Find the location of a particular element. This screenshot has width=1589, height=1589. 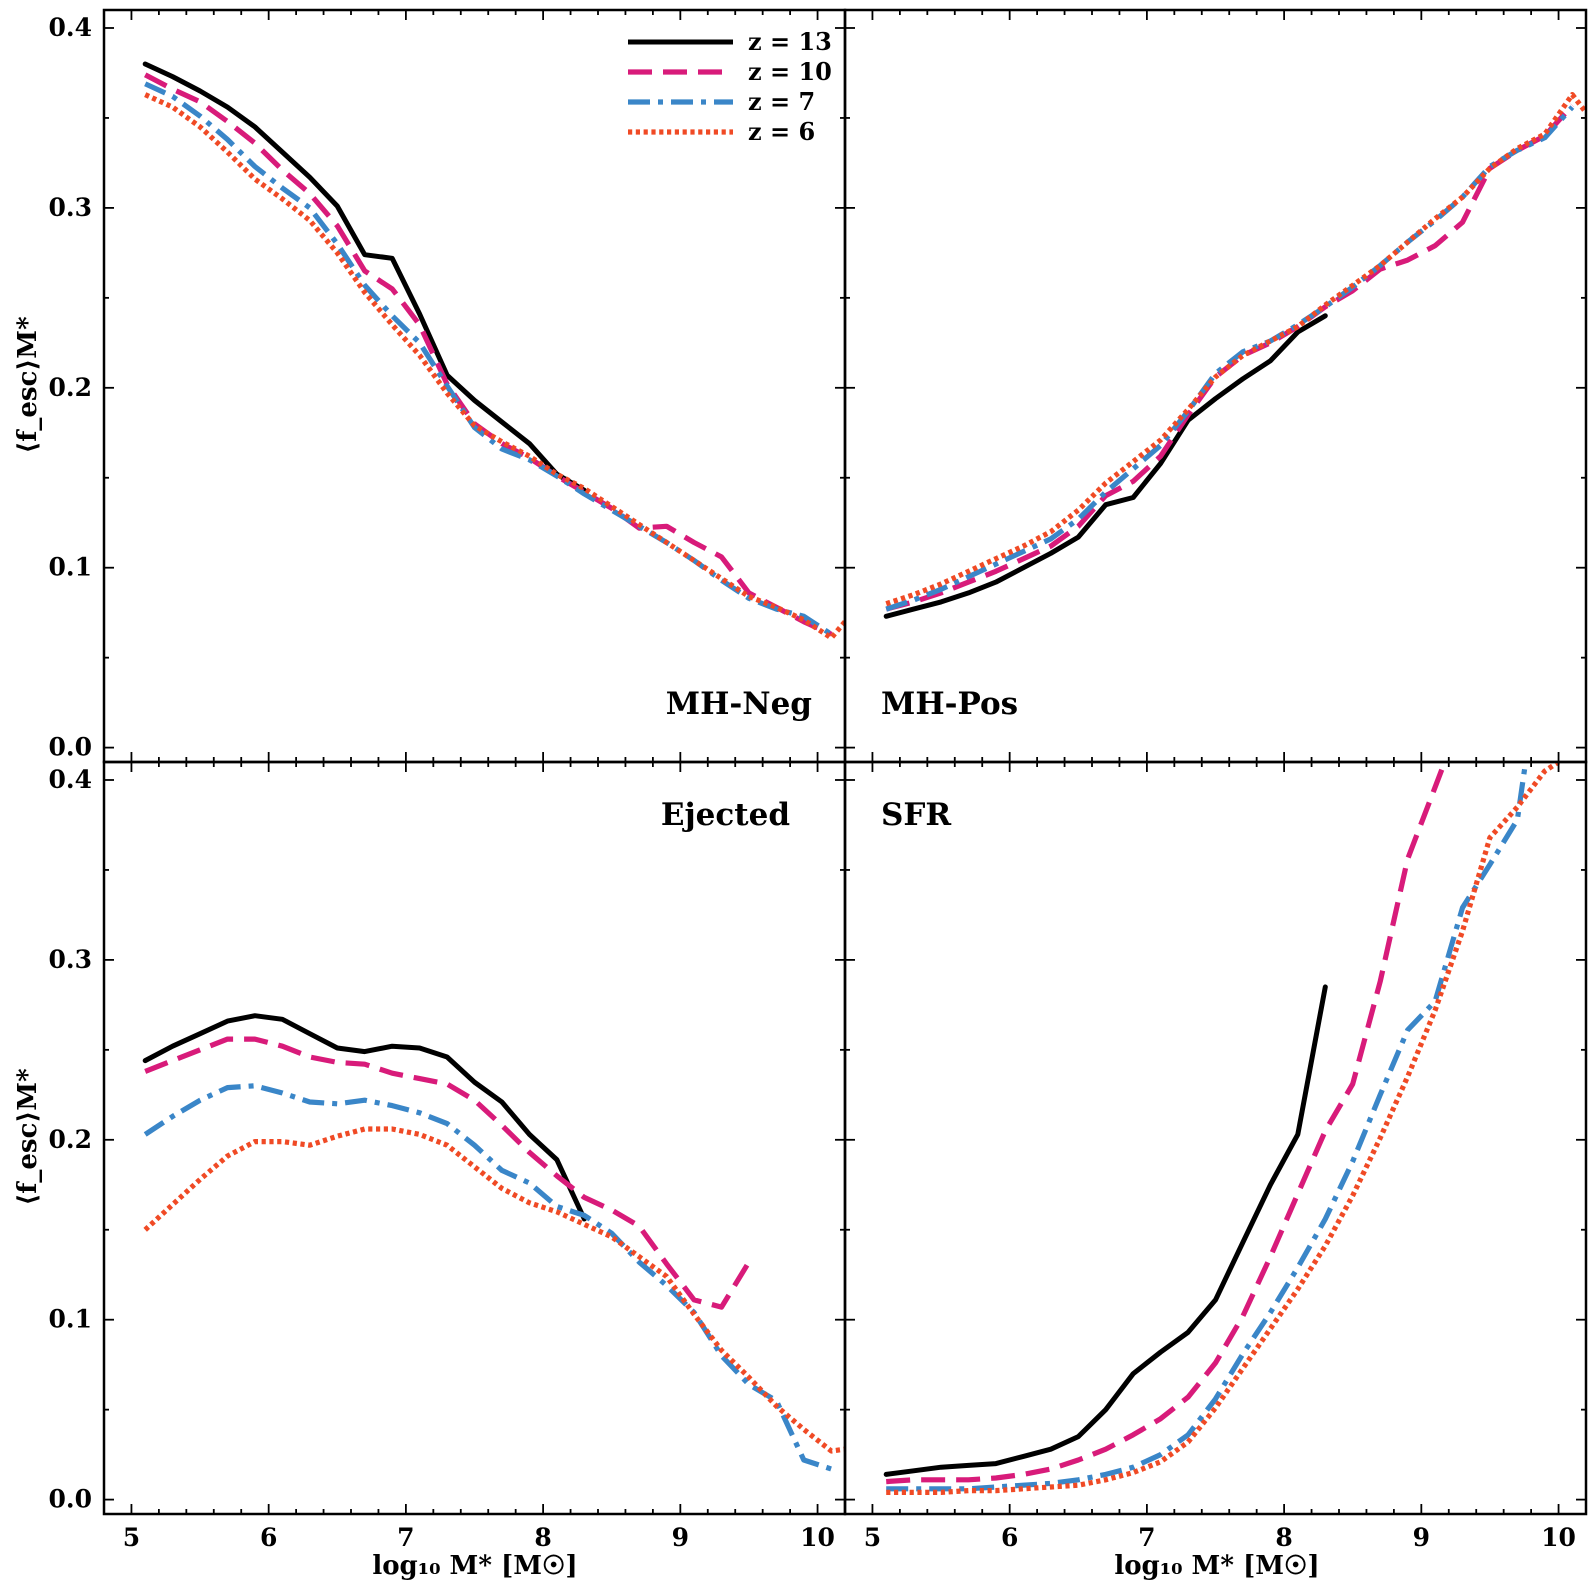

panel-mh-pos is located at coordinates (1234, 355).